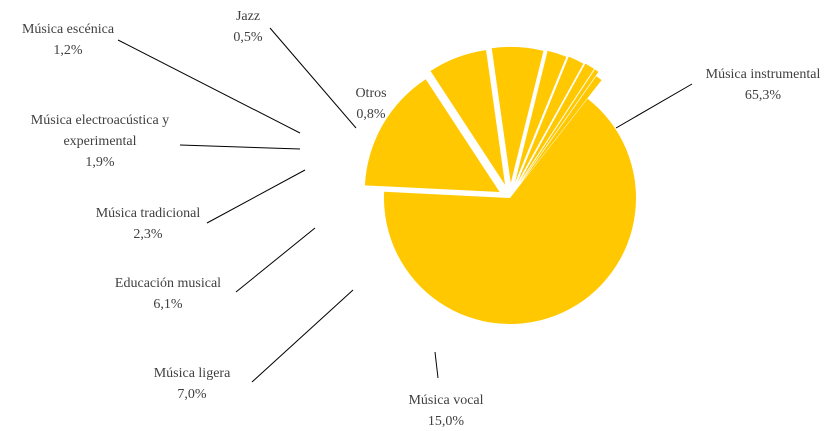 The width and height of the screenshot is (836, 431). I want to click on leader-line-jazz, so click(313, 78).